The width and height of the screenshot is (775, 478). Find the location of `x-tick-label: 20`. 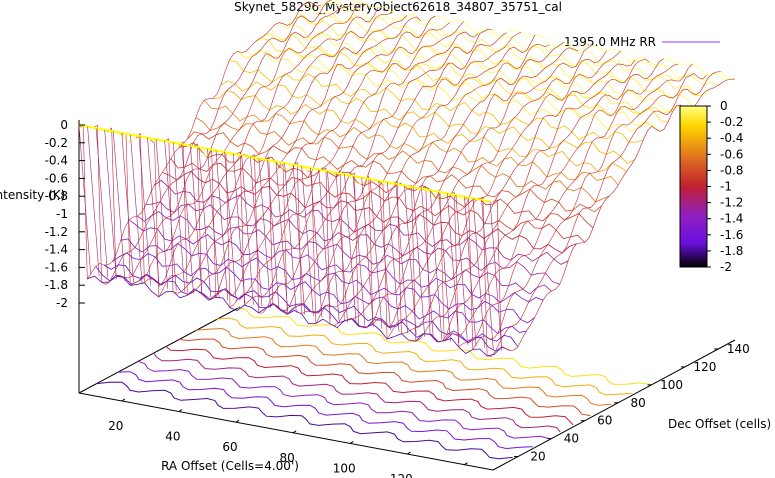

x-tick-label: 20 is located at coordinates (115, 426).